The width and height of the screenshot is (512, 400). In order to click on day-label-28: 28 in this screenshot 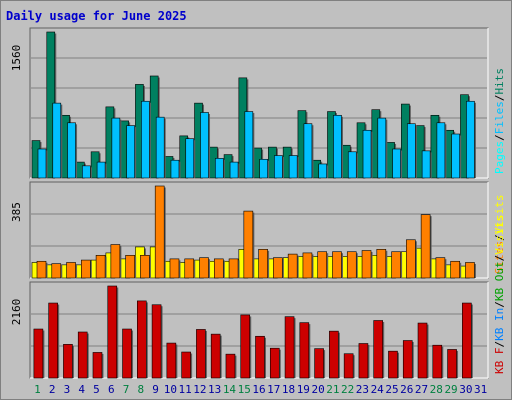, I will do `click(436, 389)`.